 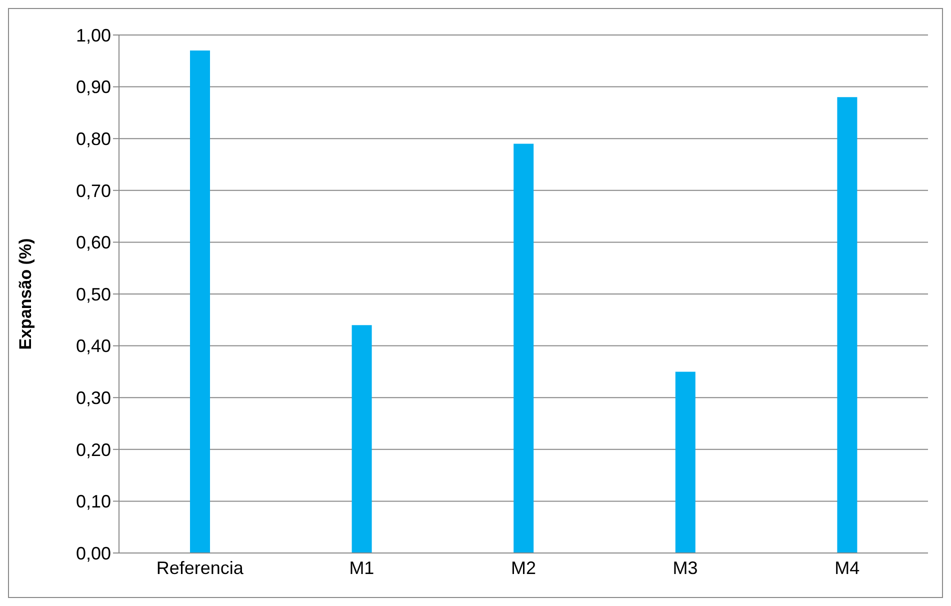 I want to click on x-tick-label: M3, so click(x=685, y=568).